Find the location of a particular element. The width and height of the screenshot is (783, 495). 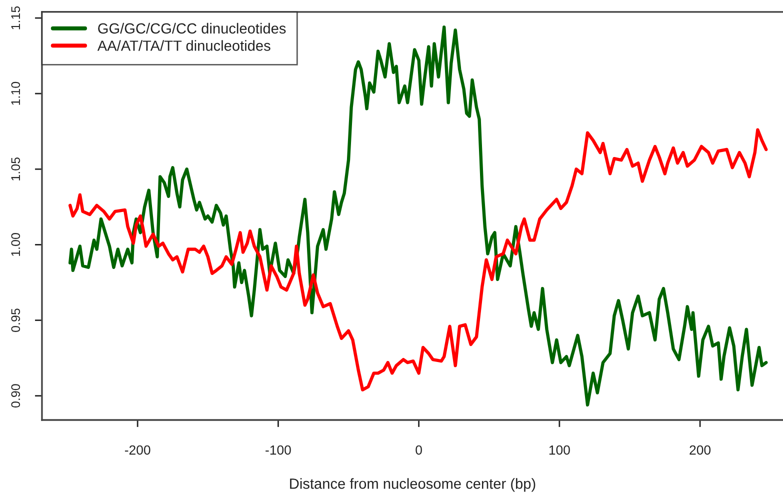

legend-label: AA/AT/TA/TT dinucleotides is located at coordinates (183, 45).